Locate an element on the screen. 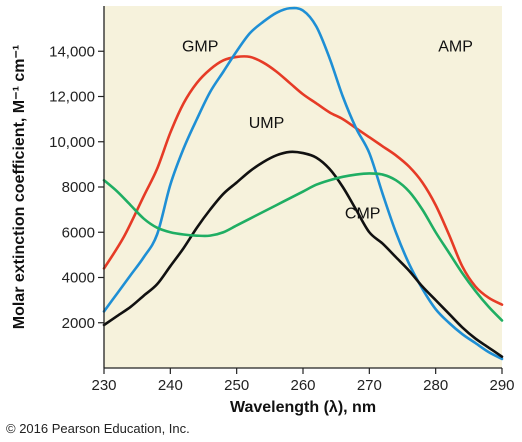  x-tick-label: 260 is located at coordinates (302, 385).